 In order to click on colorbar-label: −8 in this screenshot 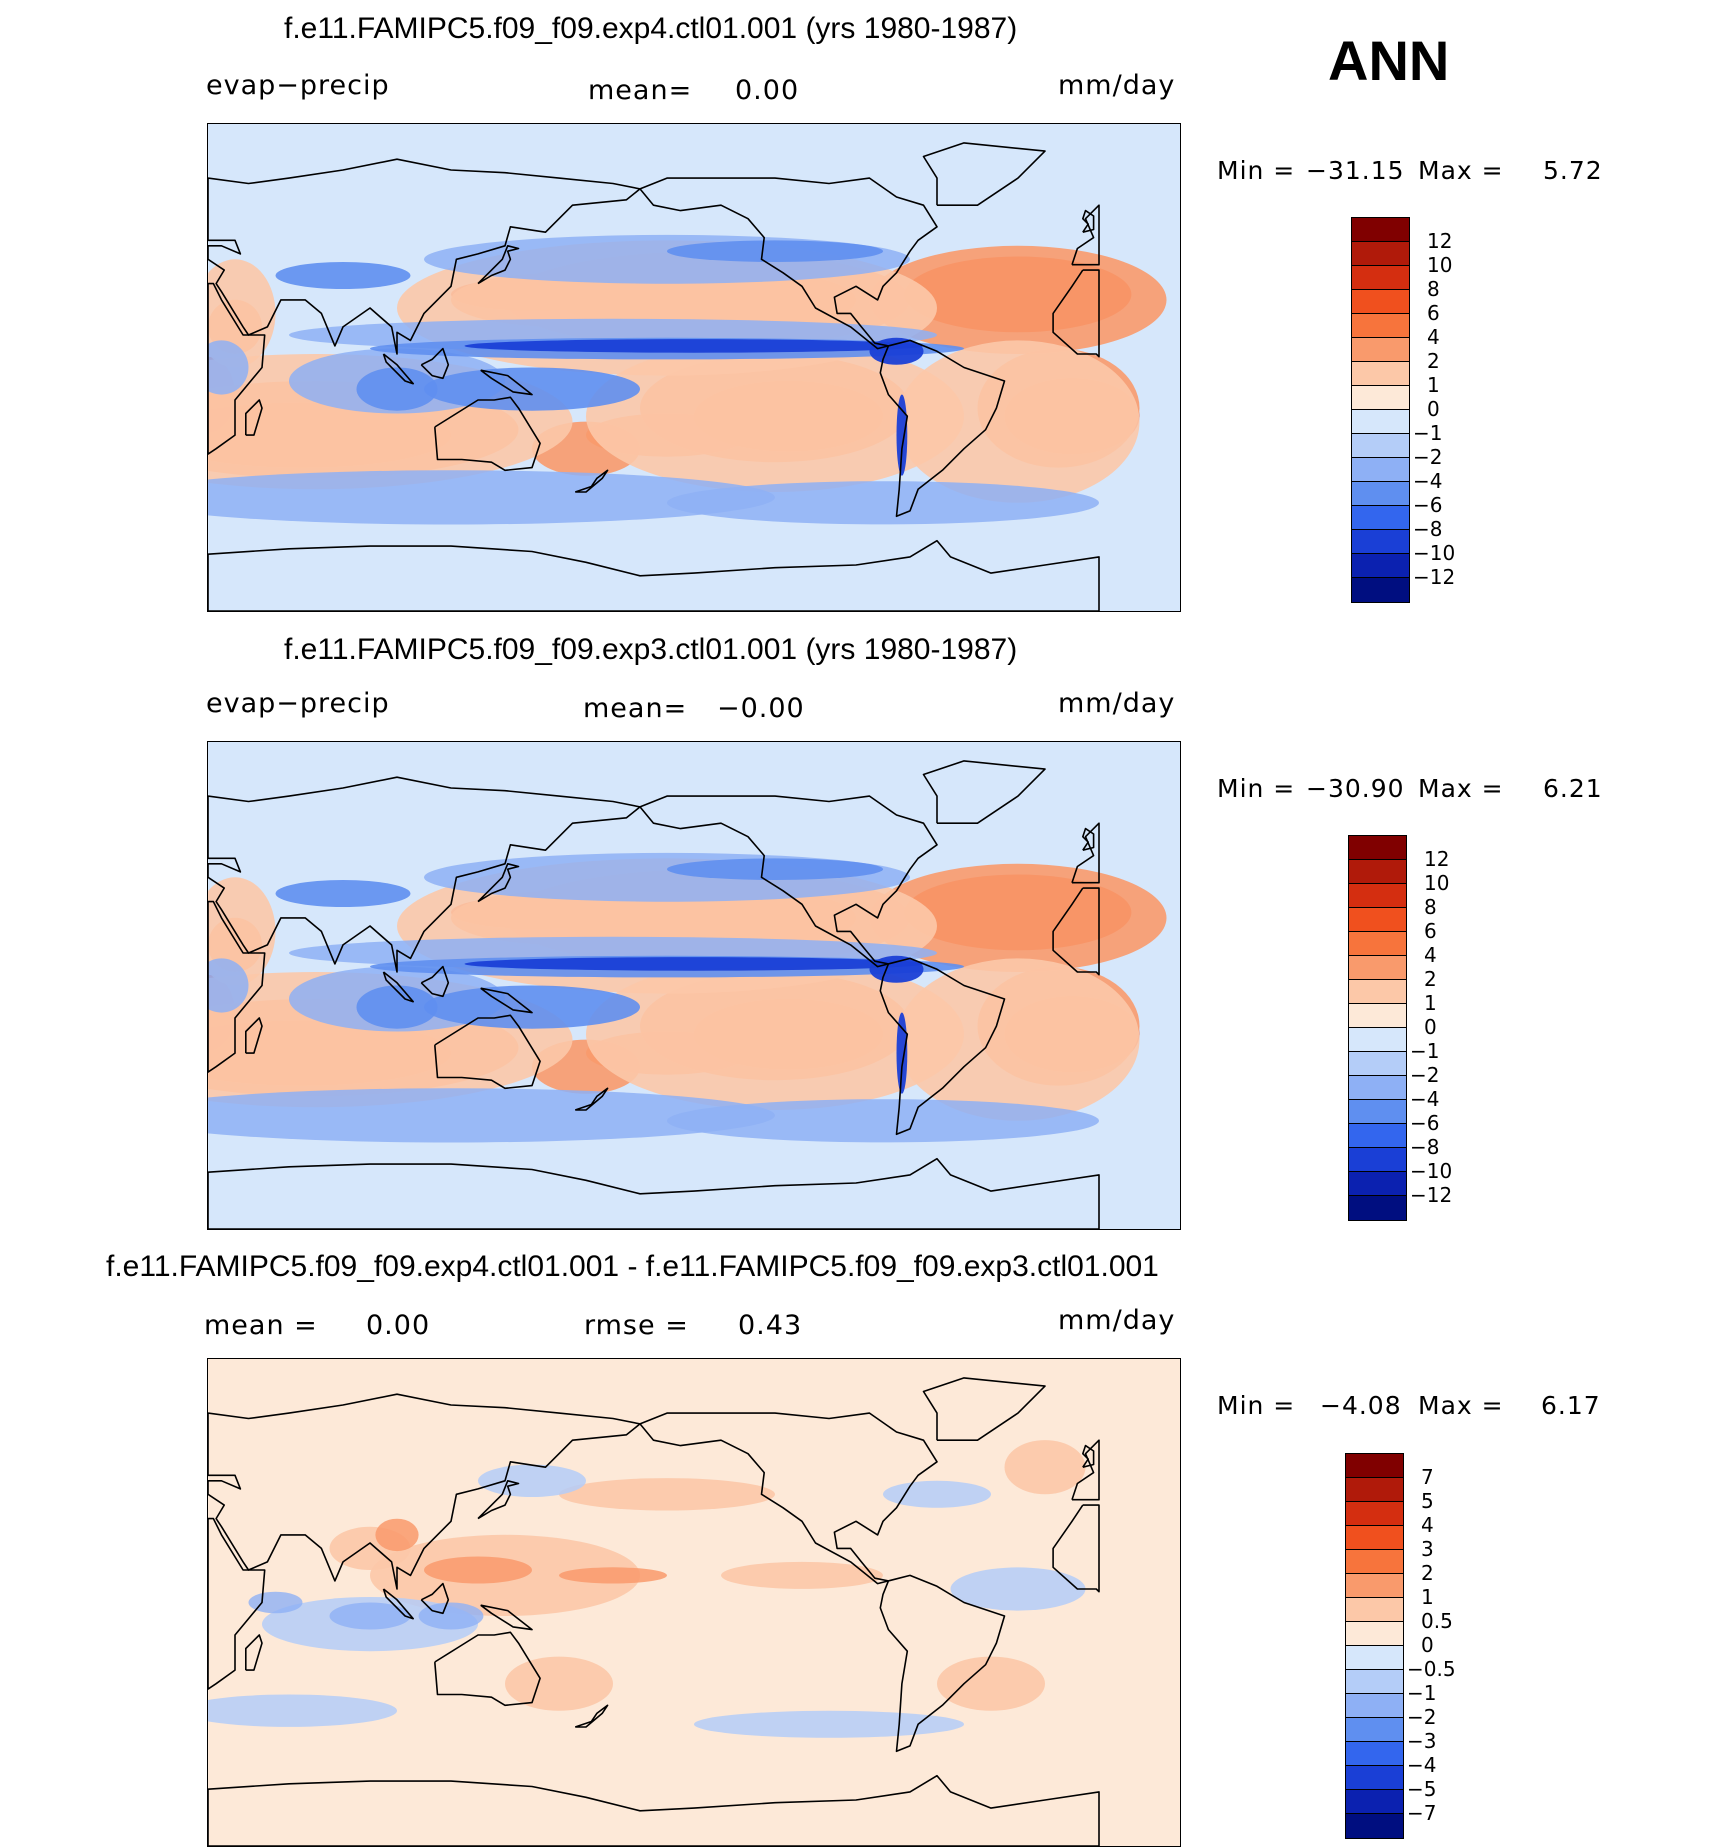, I will do `click(1428, 529)`.